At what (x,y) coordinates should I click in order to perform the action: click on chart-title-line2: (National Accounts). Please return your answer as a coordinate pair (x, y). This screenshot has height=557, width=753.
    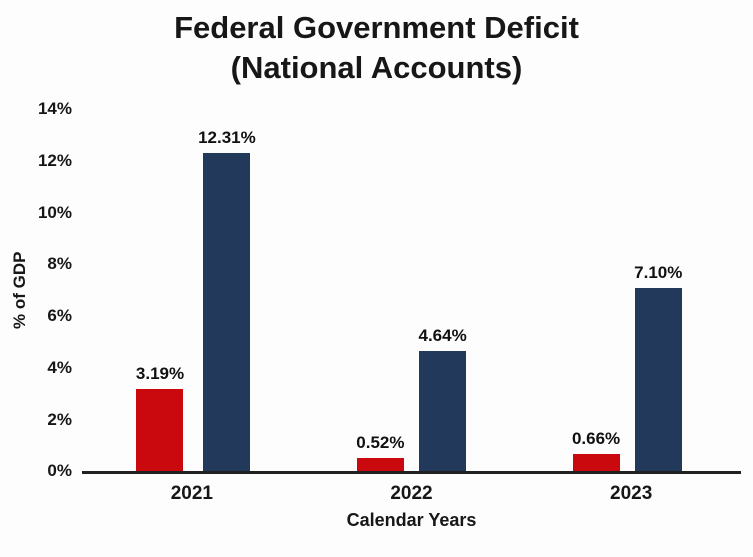
    Looking at the image, I should click on (376, 67).